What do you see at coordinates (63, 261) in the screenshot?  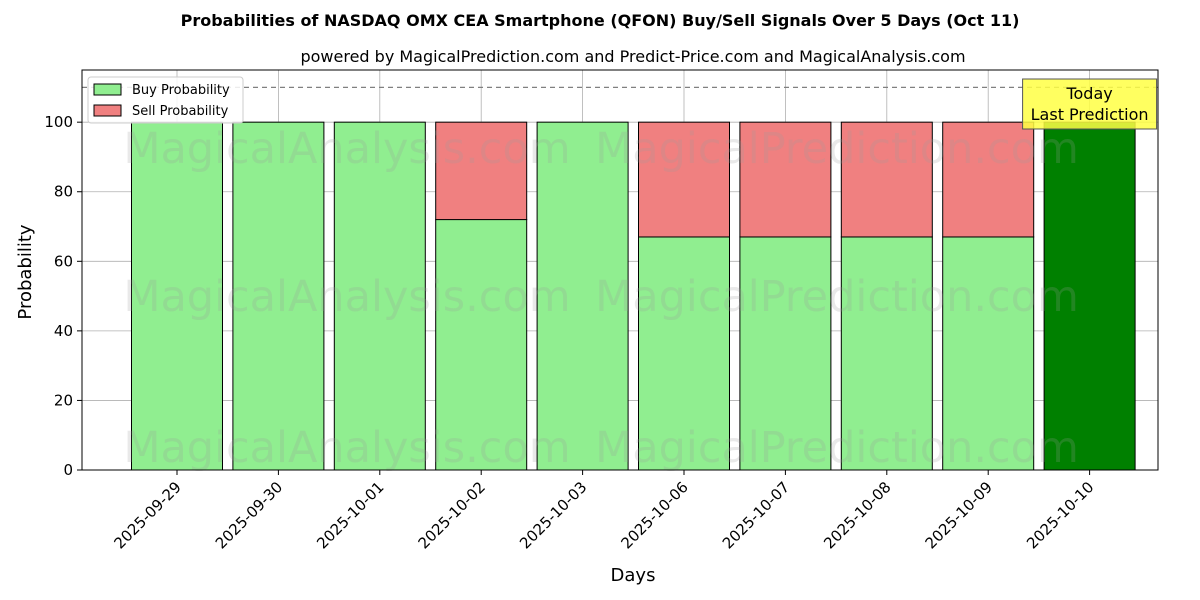 I see `y-tick-label: 60` at bounding box center [63, 261].